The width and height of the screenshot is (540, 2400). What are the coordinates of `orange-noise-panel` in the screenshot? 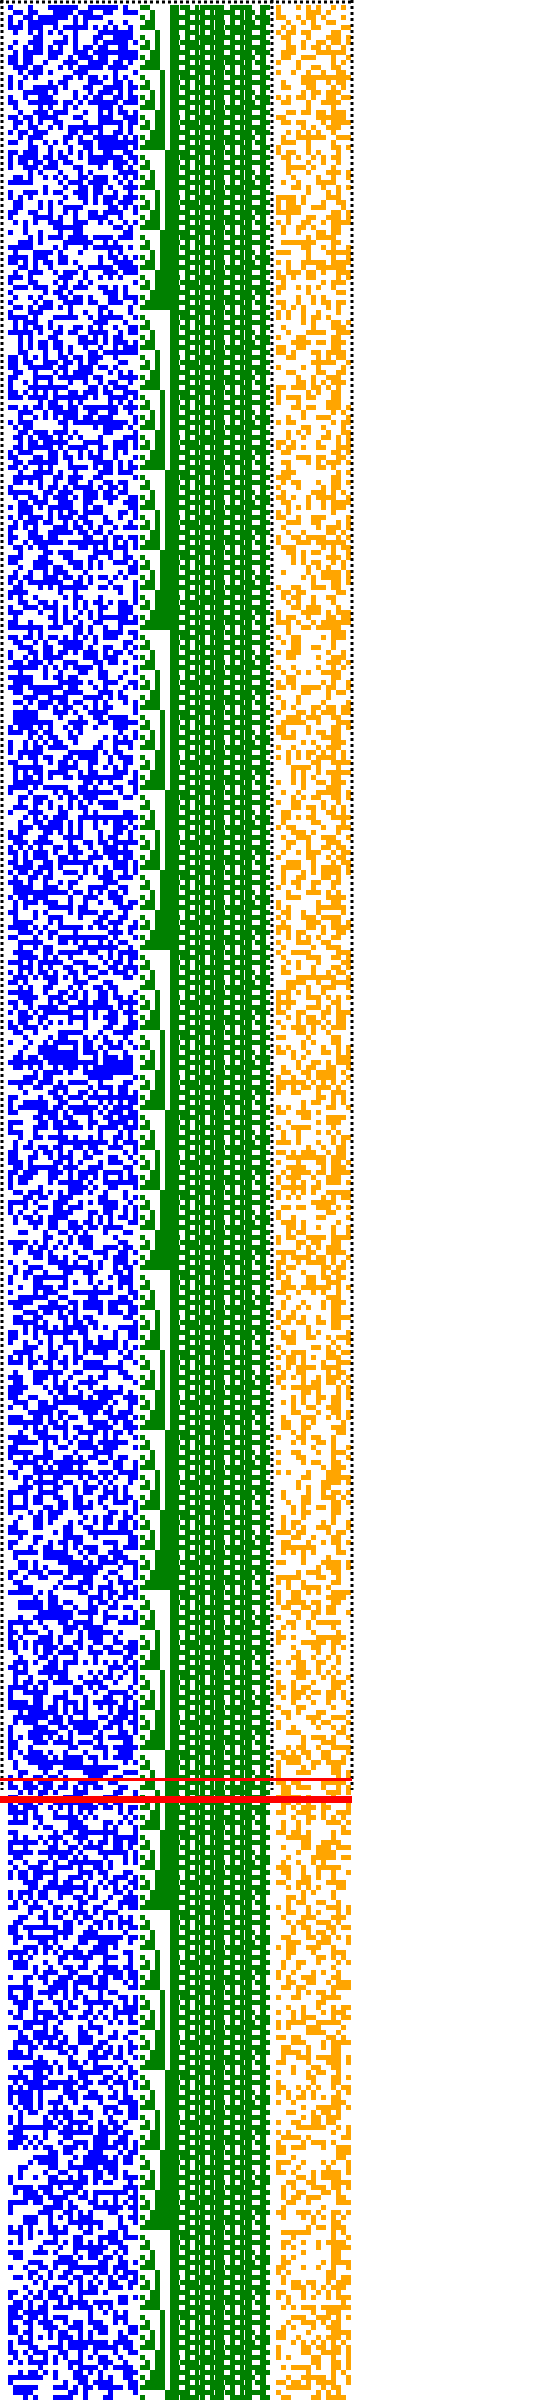 It's located at (313, 1202).